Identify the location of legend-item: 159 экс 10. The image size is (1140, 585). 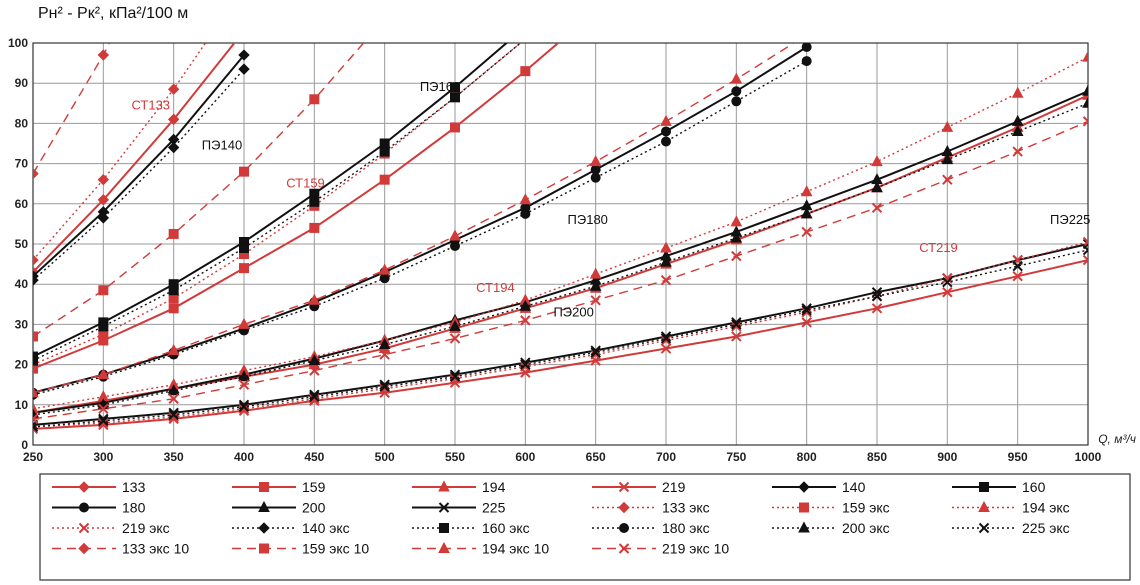
(300, 549).